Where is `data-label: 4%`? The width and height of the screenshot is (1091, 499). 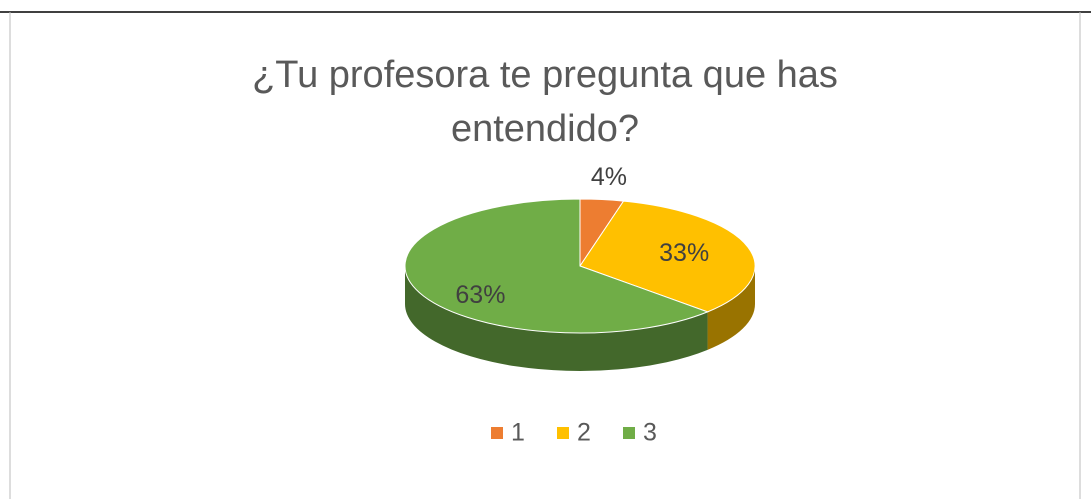
data-label: 4% is located at coordinates (609, 177).